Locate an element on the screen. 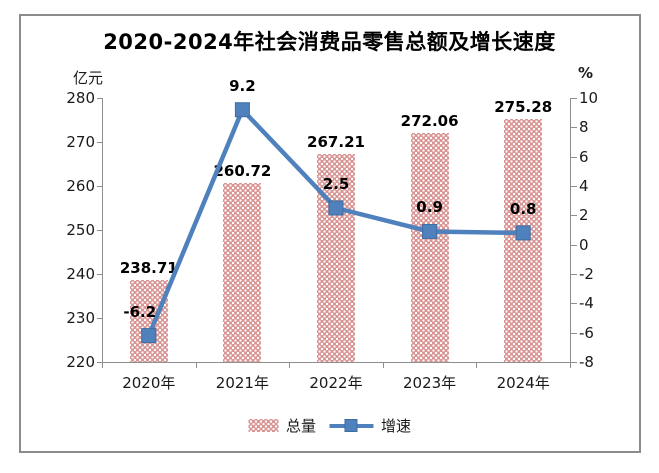 This screenshot has width=659, height=473. right-axis-tick-label: 4 is located at coordinates (584, 186).